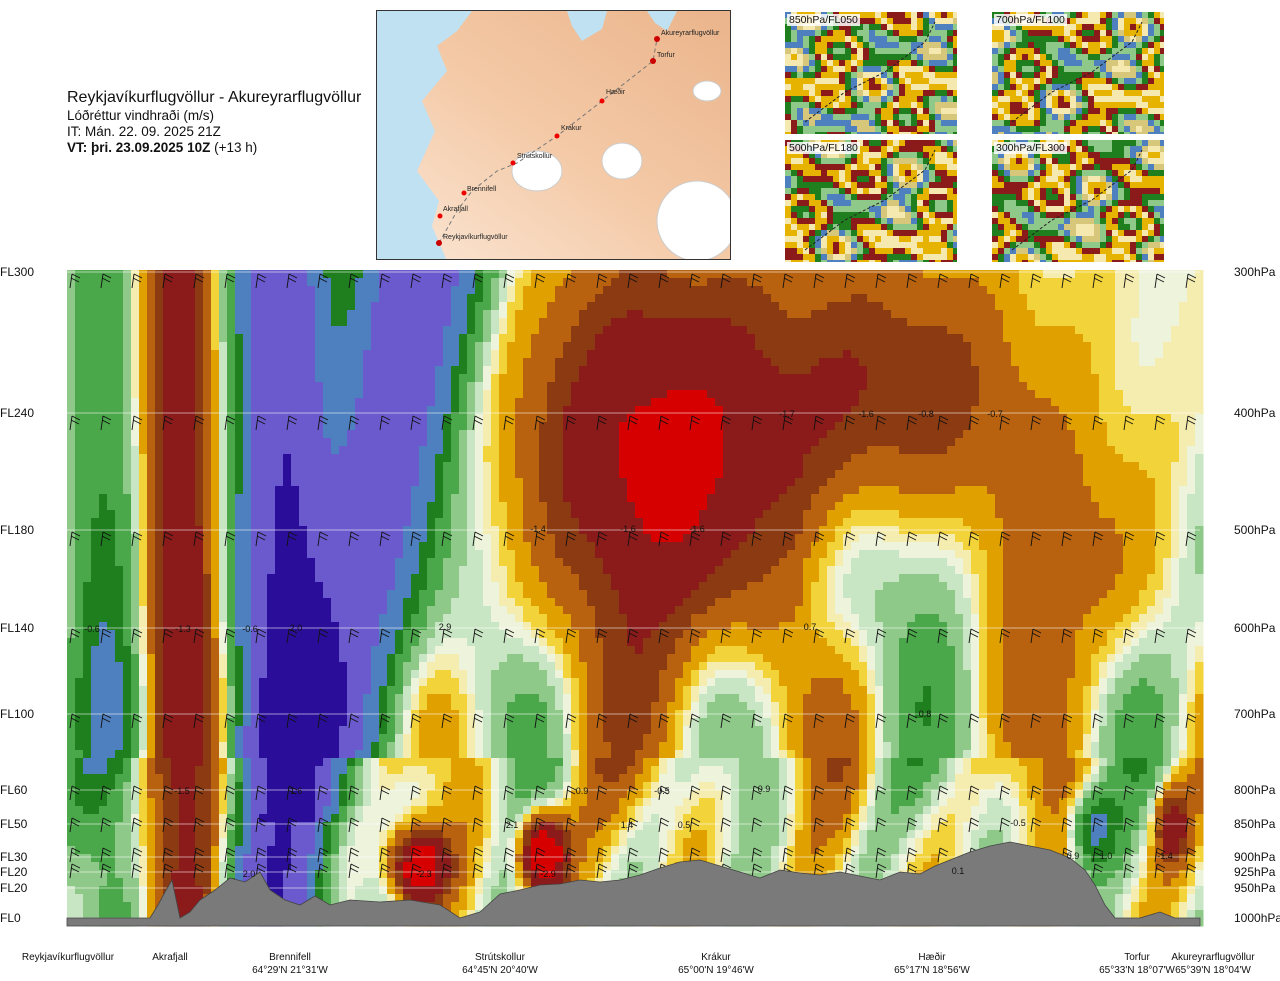  What do you see at coordinates (1078, 73) in the screenshot?
I see `thumbnail-700hpa: 700hPa/FL100` at bounding box center [1078, 73].